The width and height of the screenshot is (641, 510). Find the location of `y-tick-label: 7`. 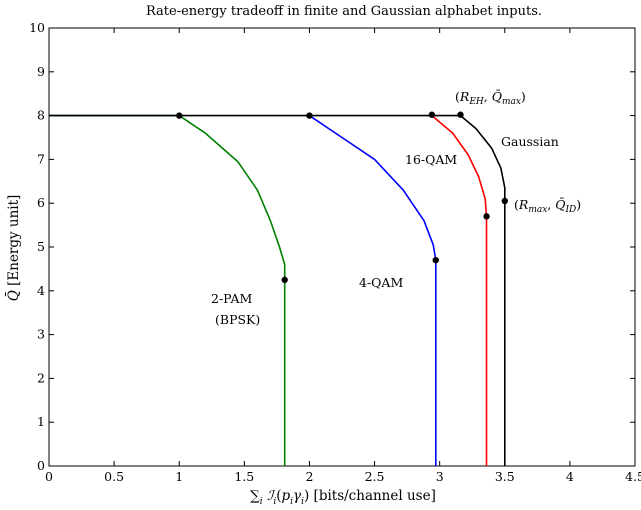

y-tick-label: 7 is located at coordinates (41, 158).